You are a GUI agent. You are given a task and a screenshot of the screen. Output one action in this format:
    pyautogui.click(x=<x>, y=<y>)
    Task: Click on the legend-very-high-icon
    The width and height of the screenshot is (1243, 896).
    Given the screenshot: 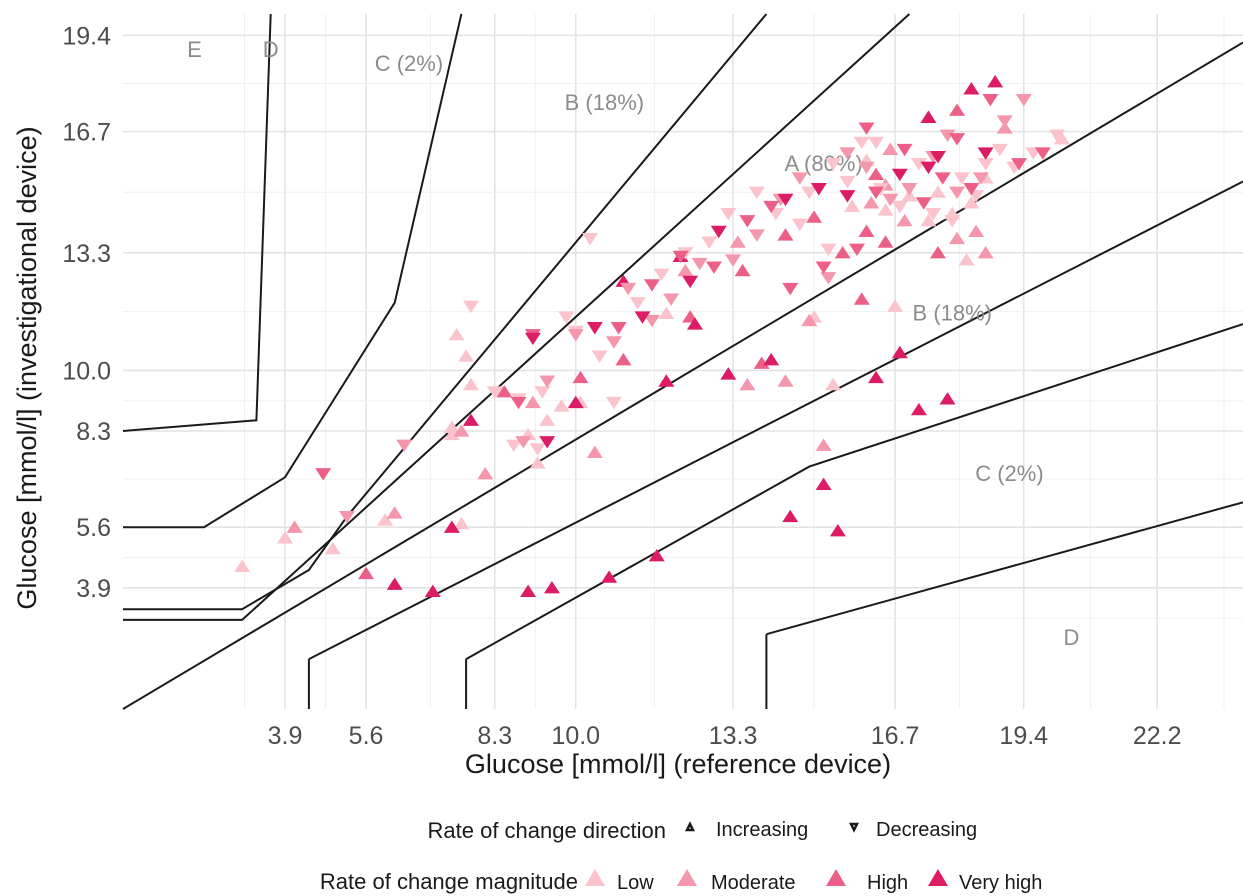 What is the action you would take?
    pyautogui.click(x=938, y=877)
    